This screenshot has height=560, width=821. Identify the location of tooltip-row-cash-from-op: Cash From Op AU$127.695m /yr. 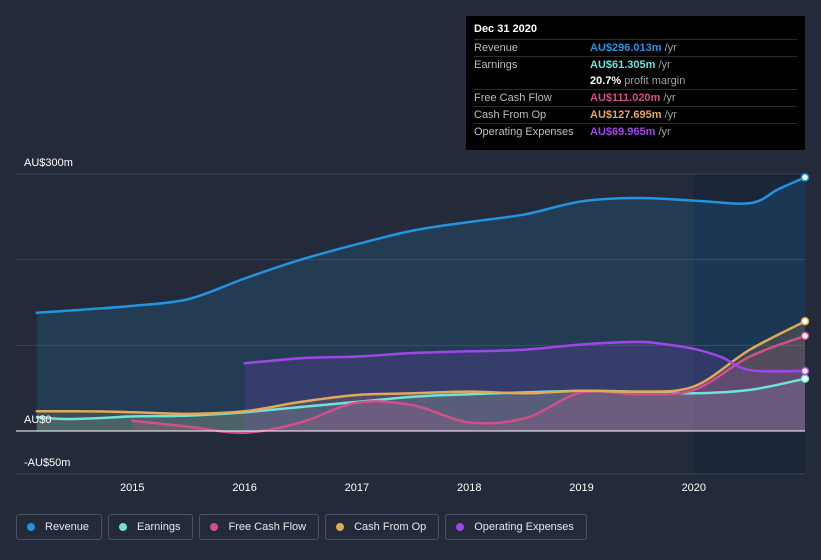
(635, 114).